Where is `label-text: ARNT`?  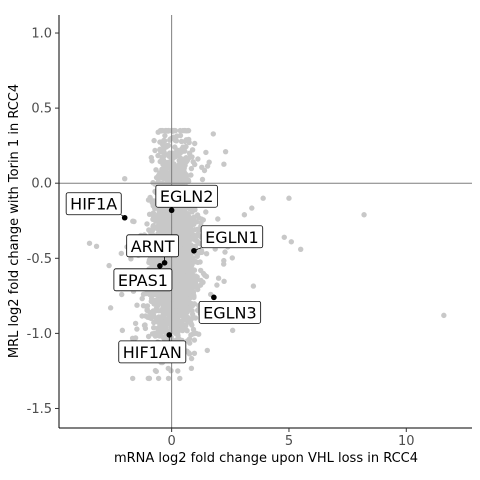
label-text: ARNT is located at coordinates (153, 246).